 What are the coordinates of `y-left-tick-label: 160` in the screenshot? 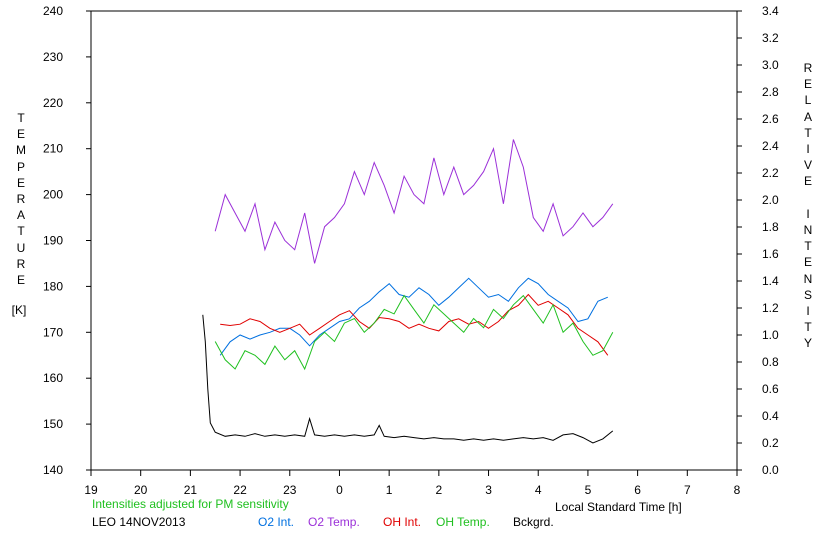 It's located at (53, 378).